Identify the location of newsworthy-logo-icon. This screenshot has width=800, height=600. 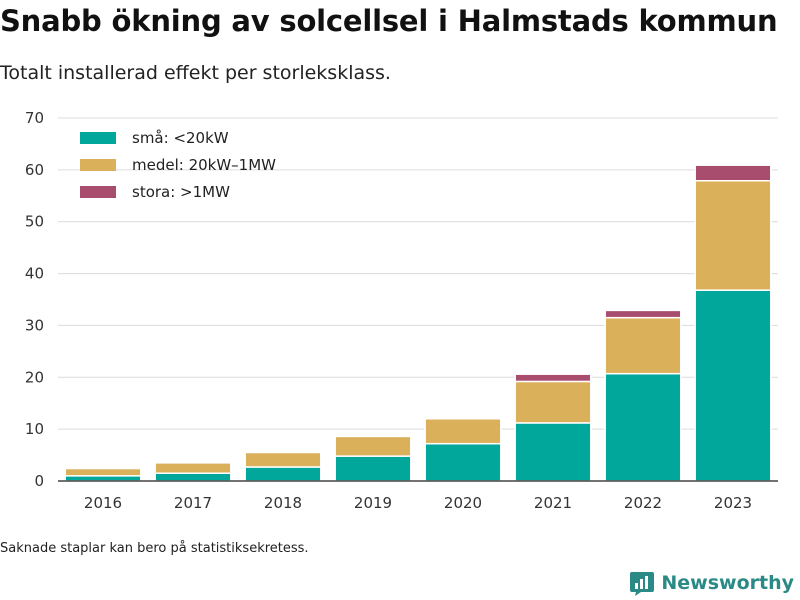
(642, 584).